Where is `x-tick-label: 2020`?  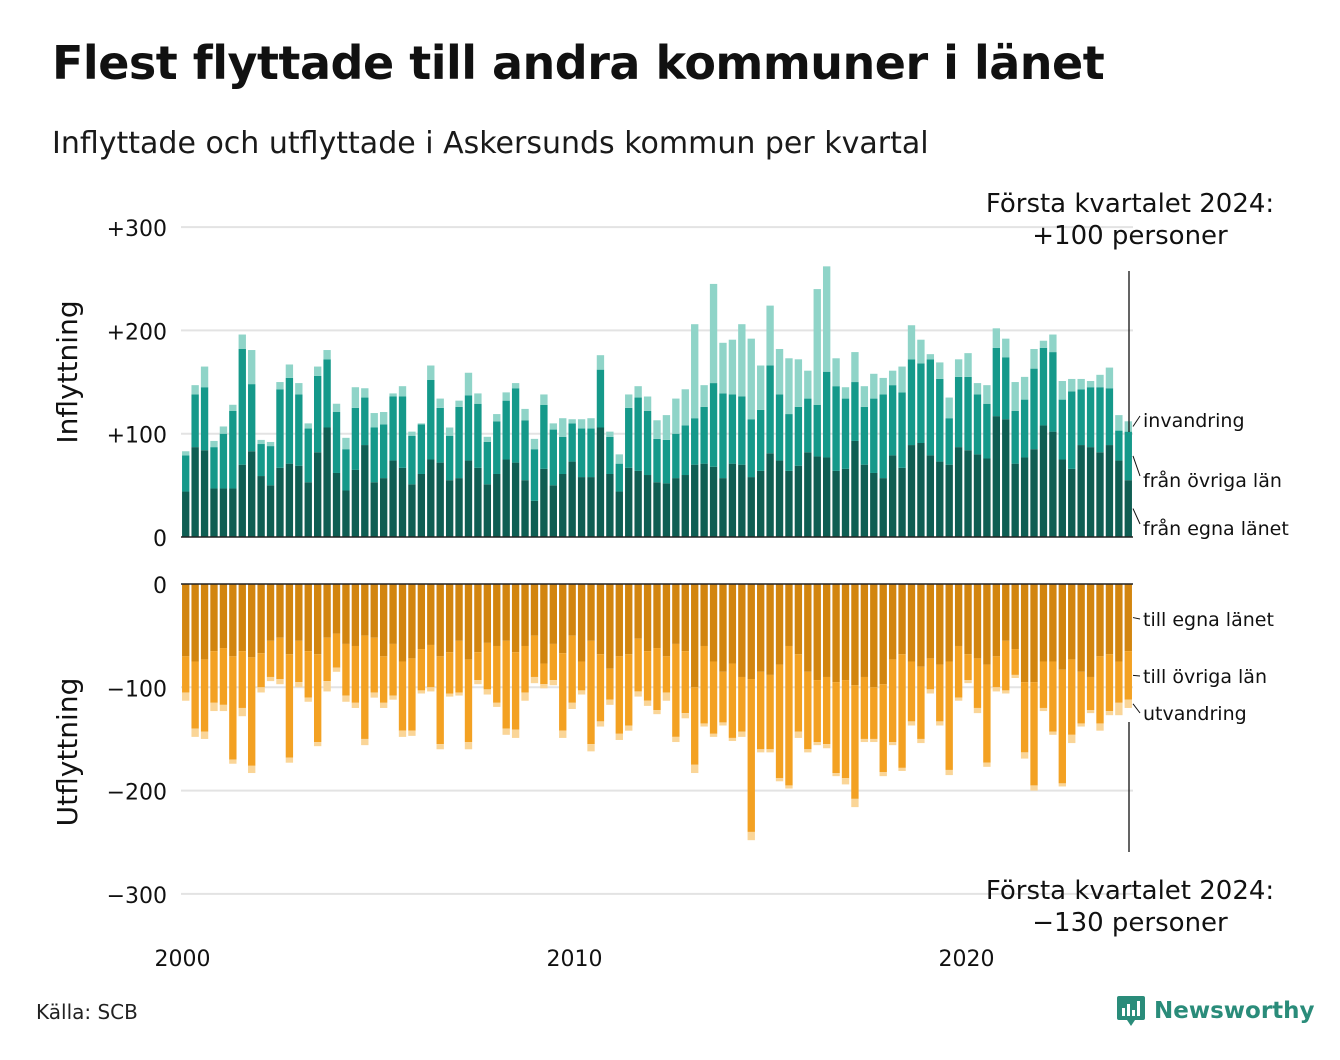 x-tick-label: 2020 is located at coordinates (967, 959).